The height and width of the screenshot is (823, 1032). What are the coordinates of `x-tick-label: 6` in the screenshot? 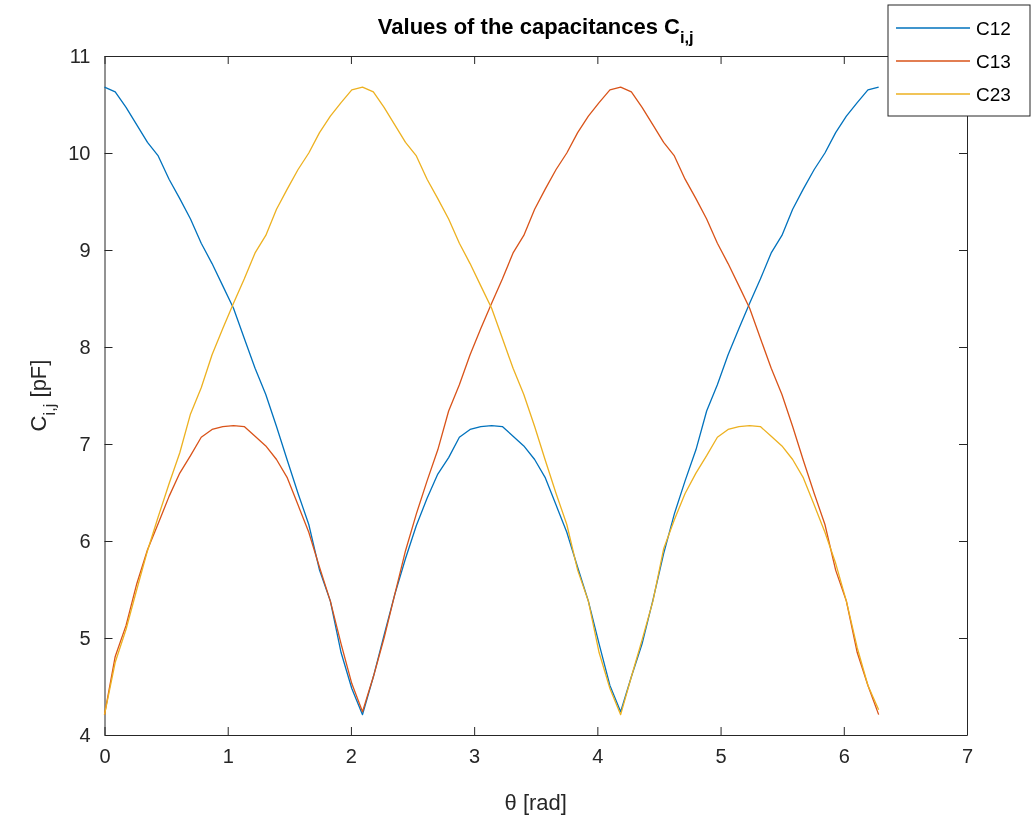 It's located at (844, 756).